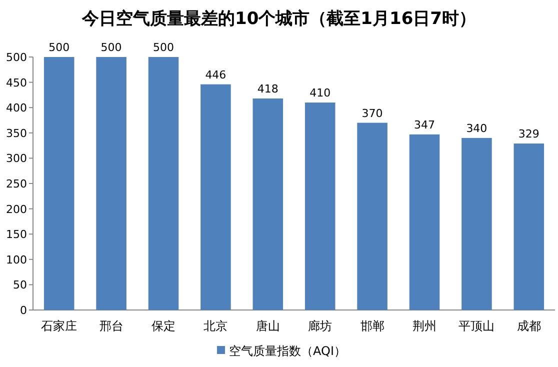 Image resolution: width=558 pixels, height=367 pixels. Describe the element at coordinates (287, 351) in the screenshot. I see `legend-label: 空气质量指数（AQI）` at that location.